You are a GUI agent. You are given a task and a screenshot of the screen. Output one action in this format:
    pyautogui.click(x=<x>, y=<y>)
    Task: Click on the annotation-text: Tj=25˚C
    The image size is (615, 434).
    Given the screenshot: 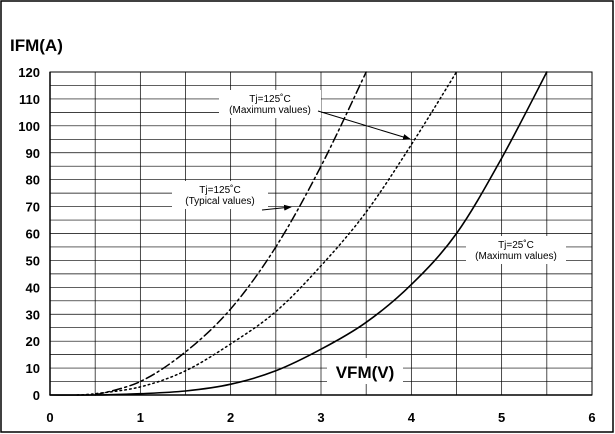 What is the action you would take?
    pyautogui.click(x=516, y=245)
    